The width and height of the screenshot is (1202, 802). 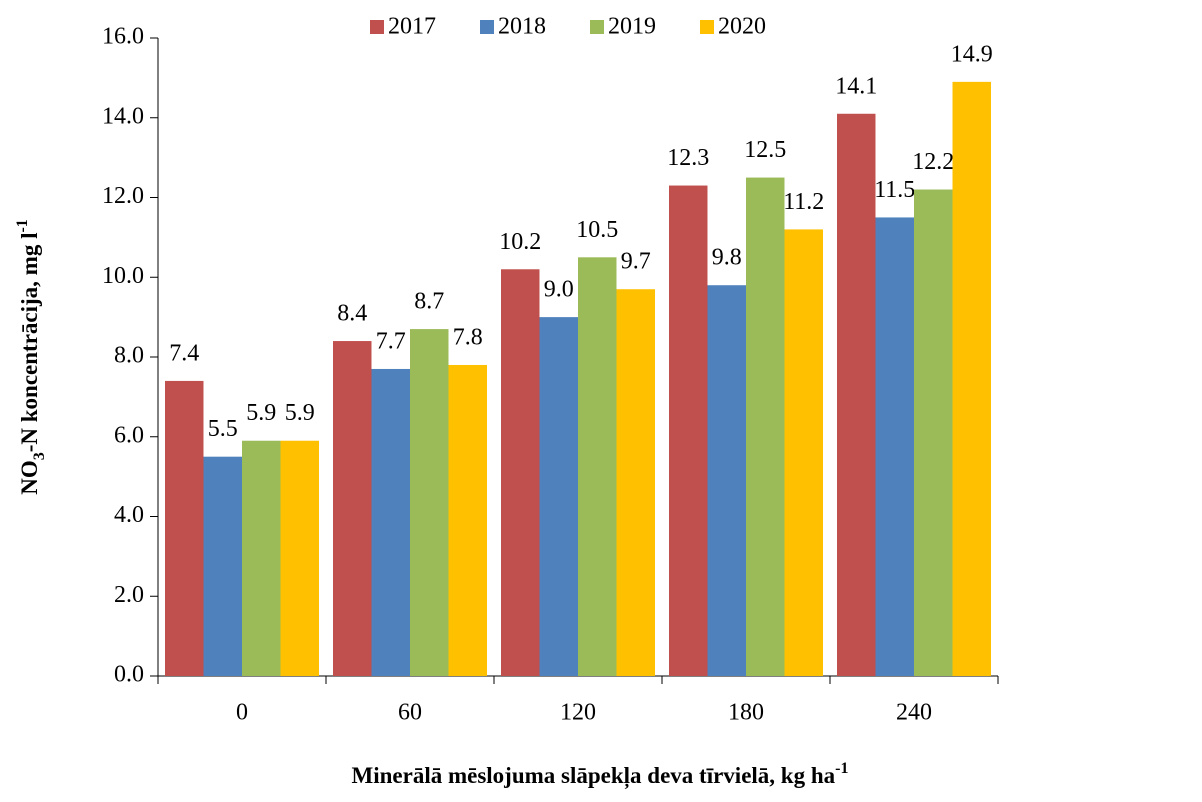 What do you see at coordinates (123, 276) in the screenshot?
I see `y-tick-label: 10.0` at bounding box center [123, 276].